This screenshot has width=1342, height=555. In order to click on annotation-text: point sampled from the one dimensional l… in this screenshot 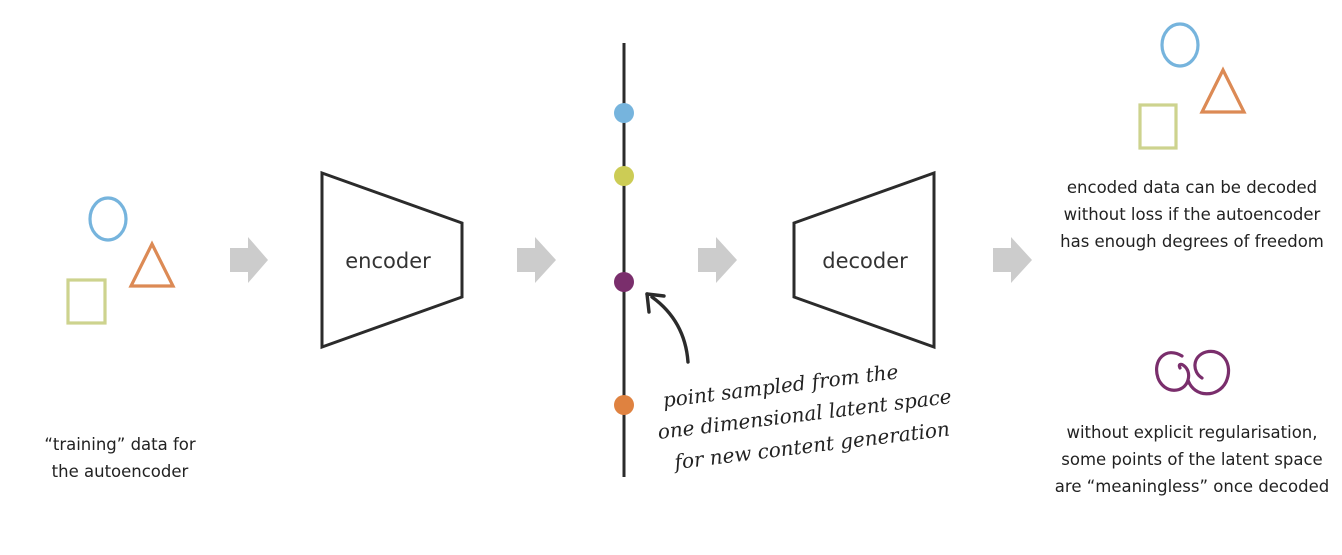, I will do `click(804, 416)`.